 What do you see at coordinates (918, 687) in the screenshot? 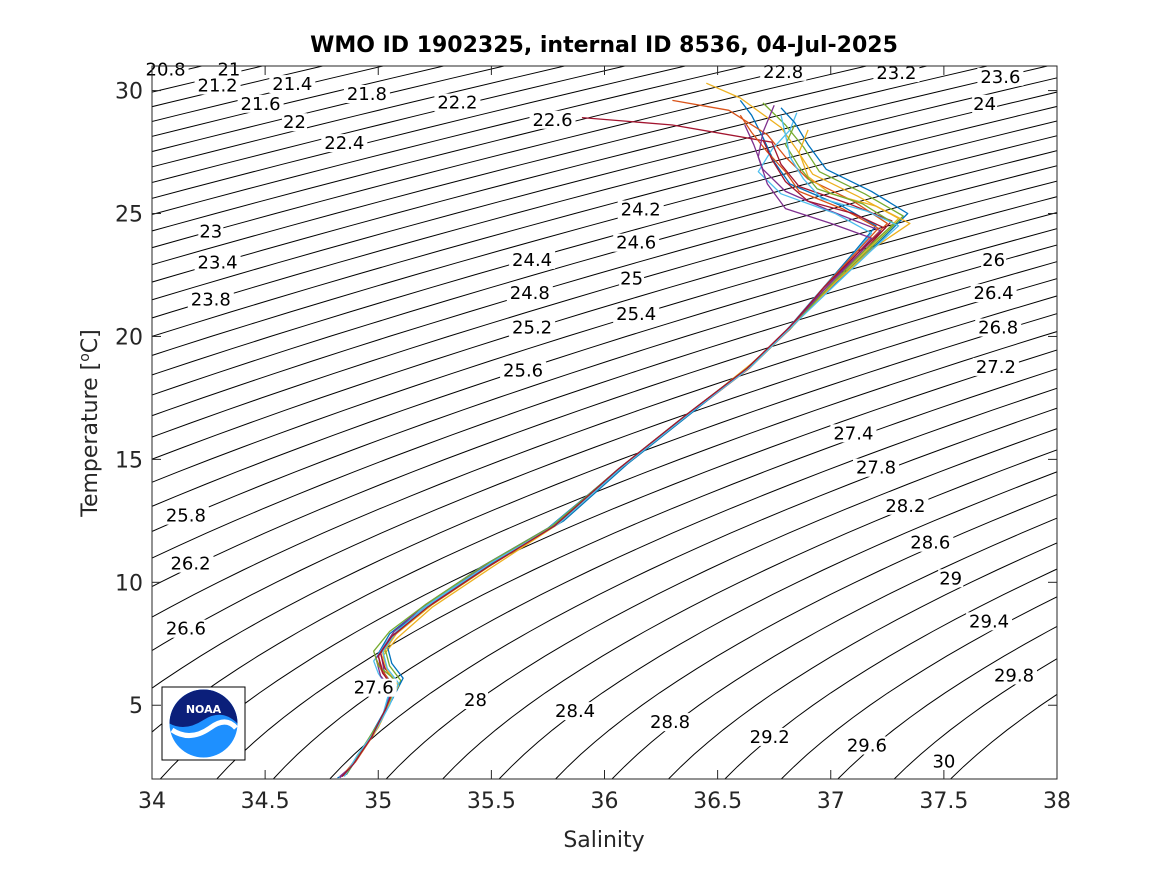
I see `isopycnal-29.4` at bounding box center [918, 687].